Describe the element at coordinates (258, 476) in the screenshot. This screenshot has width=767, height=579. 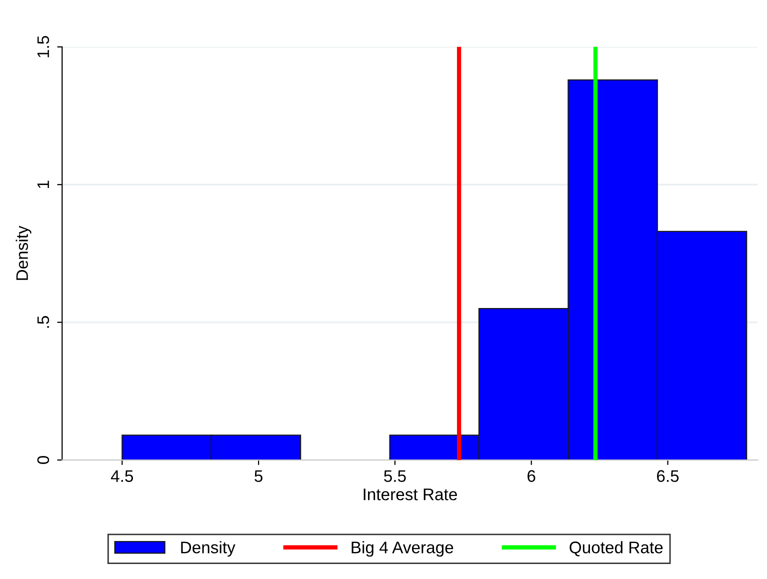
I see `x-tick-label: 5` at that location.